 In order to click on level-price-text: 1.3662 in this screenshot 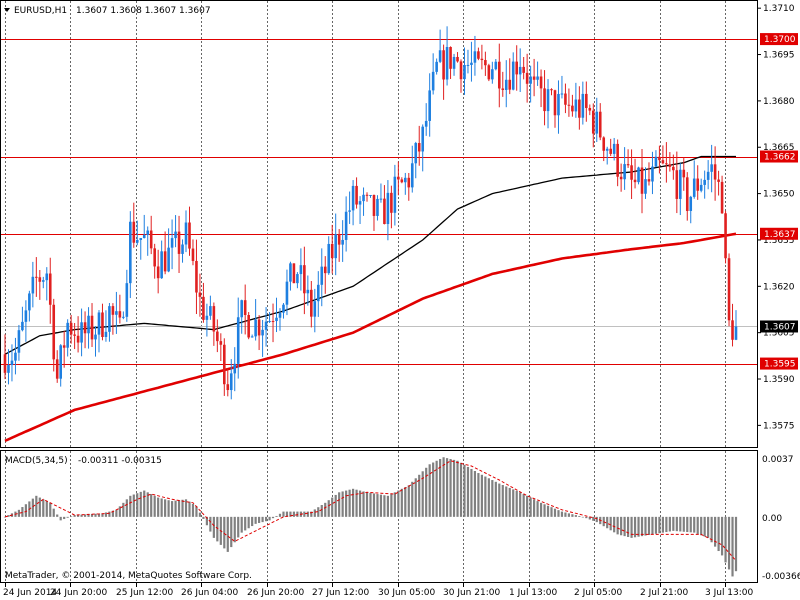, I will do `click(780, 158)`.